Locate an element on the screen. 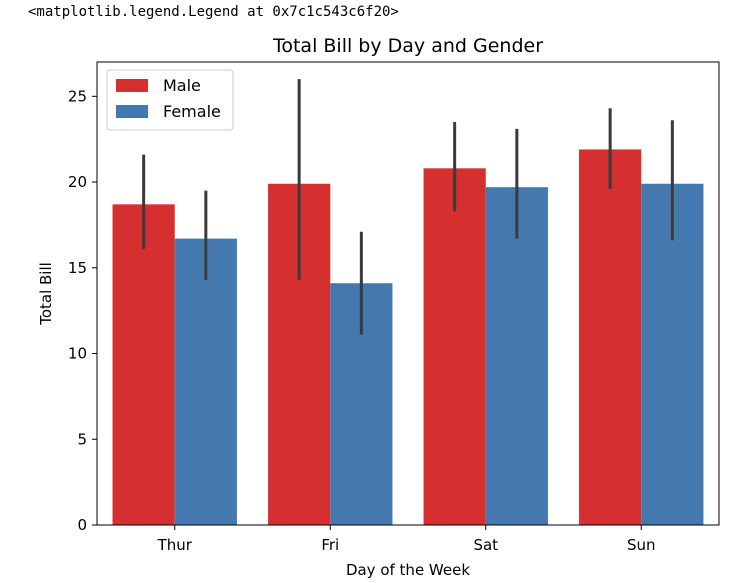 Image resolution: width=749 pixels, height=583 pixels. legend-label-female: Female is located at coordinates (192, 111).